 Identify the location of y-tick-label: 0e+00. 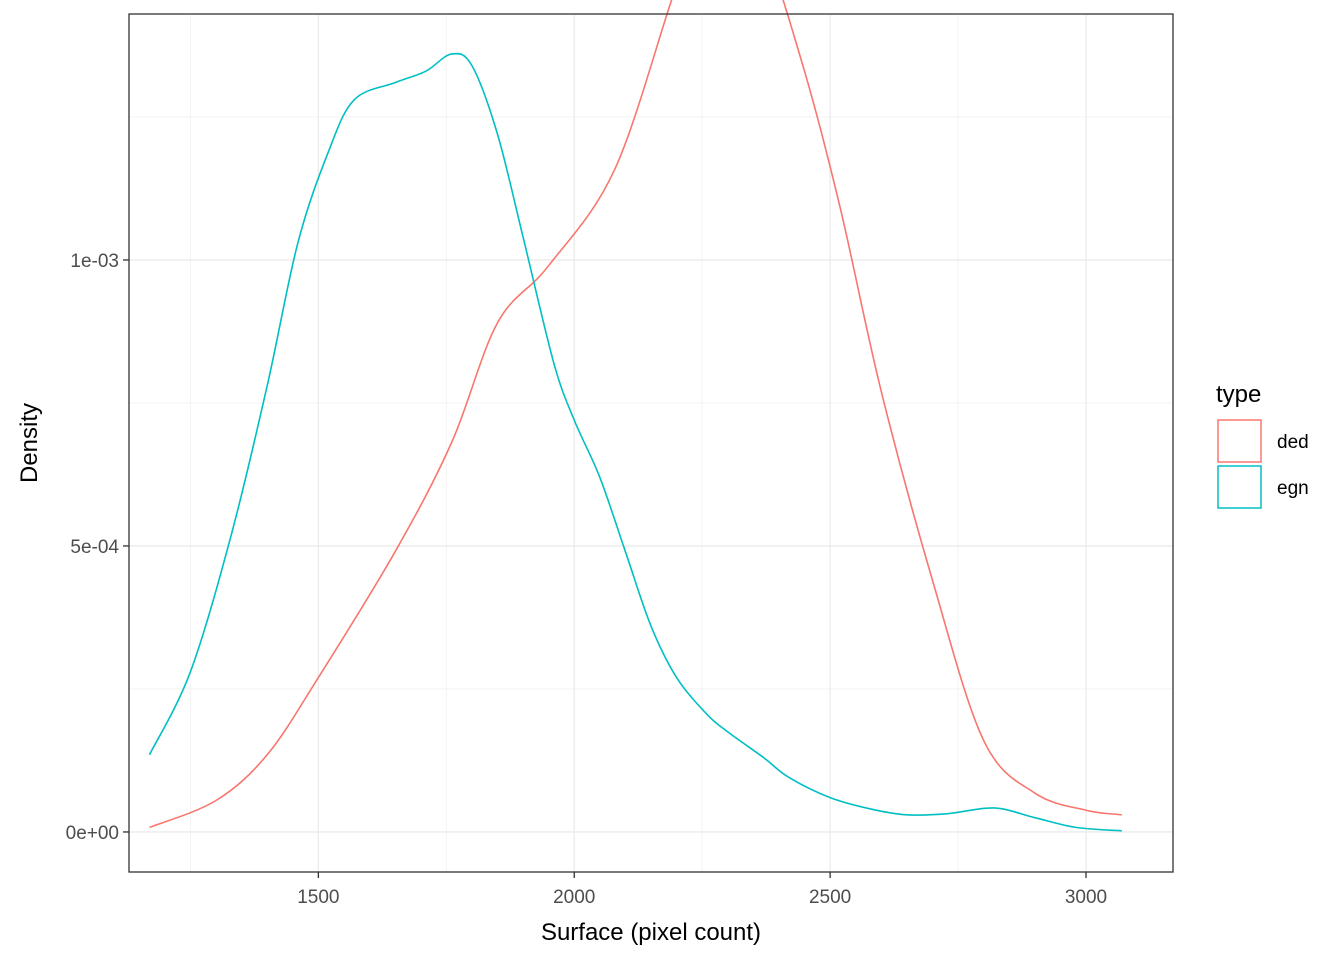
(92, 833).